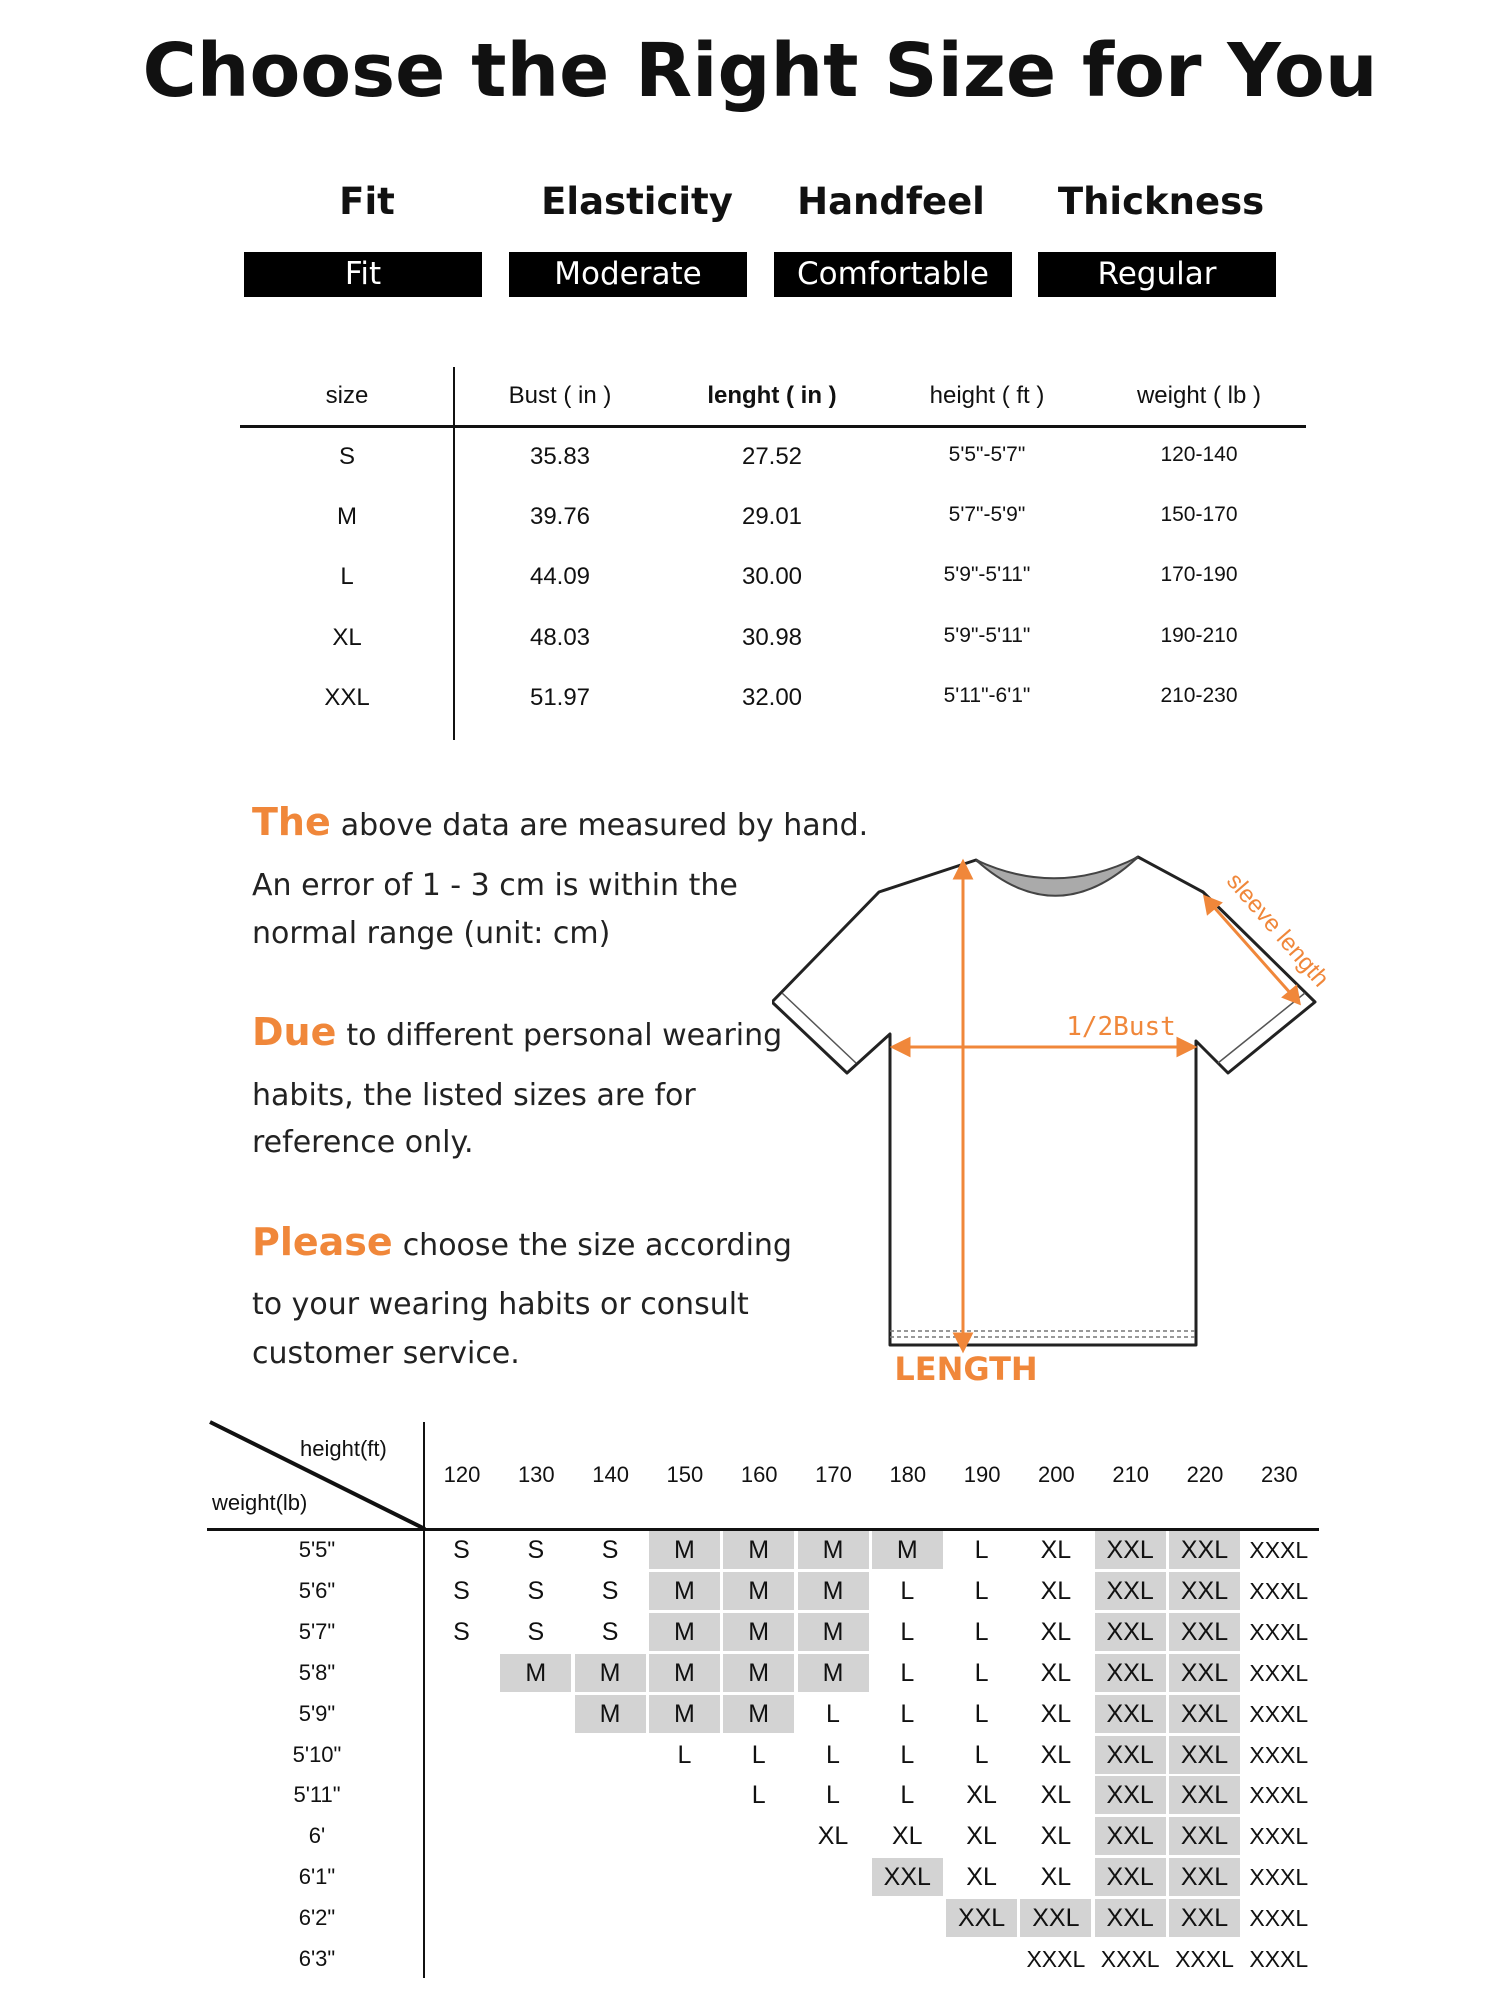 The image size is (1500, 2000). I want to click on grid-row-label: 5'6", so click(317, 1590).